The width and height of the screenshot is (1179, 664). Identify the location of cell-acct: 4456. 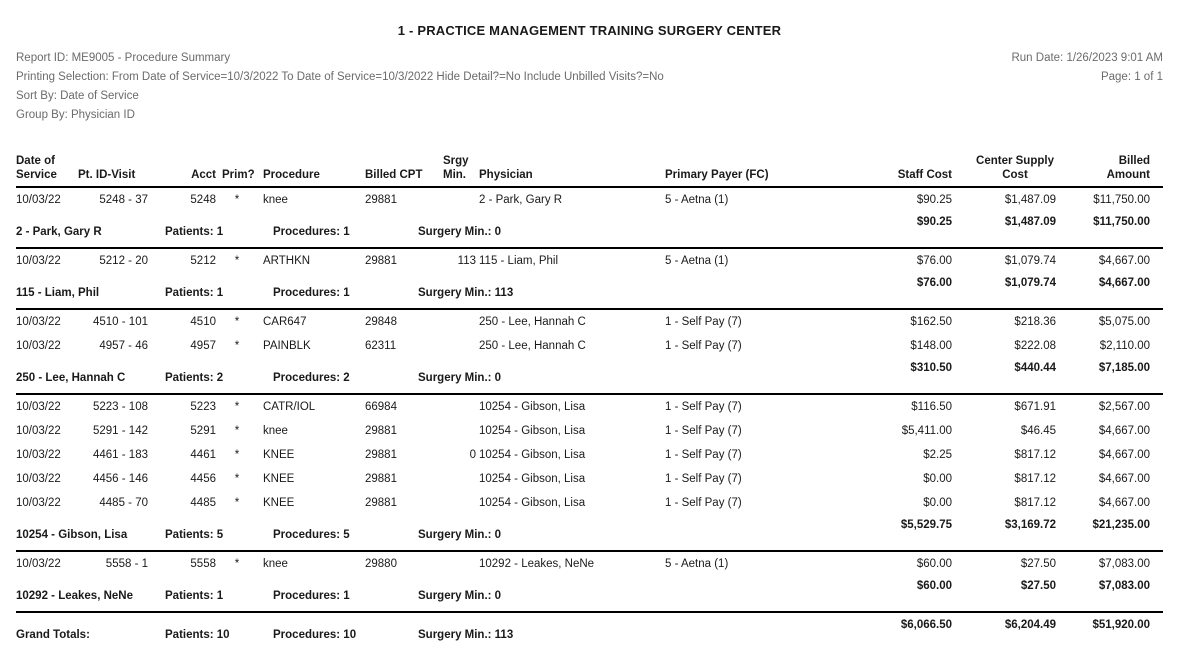
(203, 479).